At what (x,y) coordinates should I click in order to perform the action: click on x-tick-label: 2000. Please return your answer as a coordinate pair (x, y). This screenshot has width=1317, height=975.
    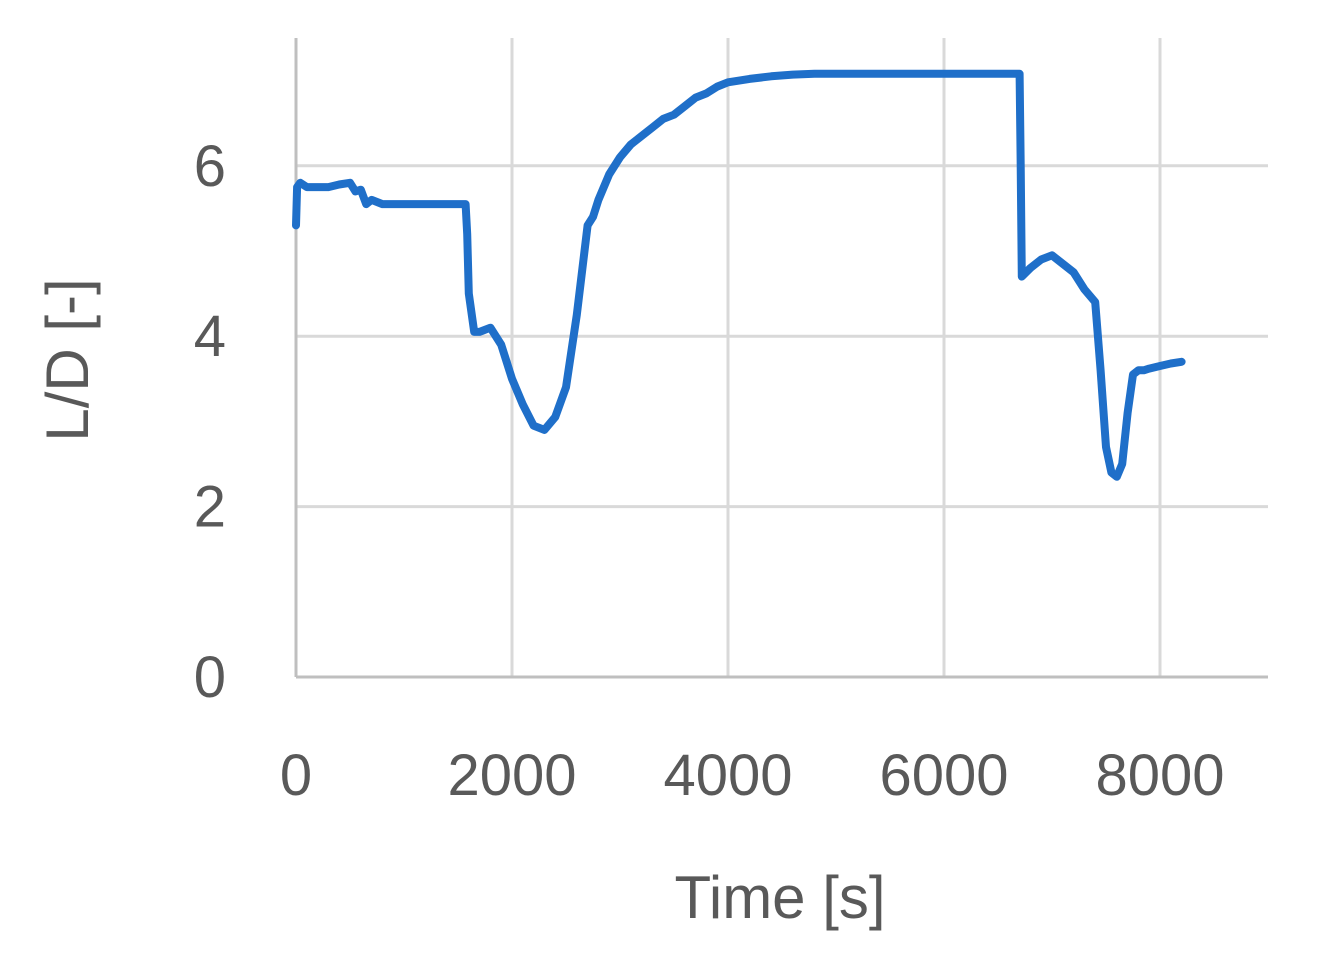
    Looking at the image, I should click on (511, 775).